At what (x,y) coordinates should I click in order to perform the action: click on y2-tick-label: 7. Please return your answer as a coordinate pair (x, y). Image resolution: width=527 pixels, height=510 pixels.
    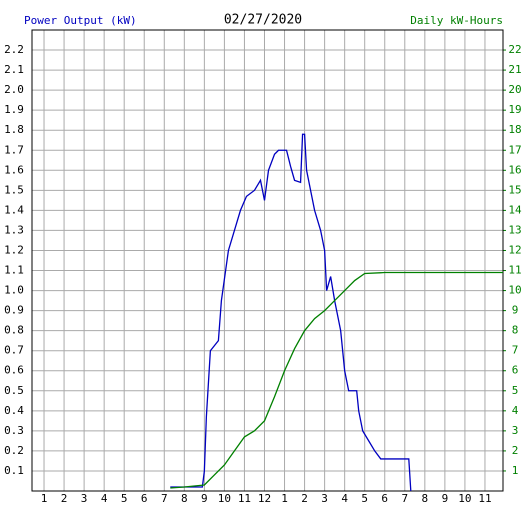
    Looking at the image, I should click on (515, 350).